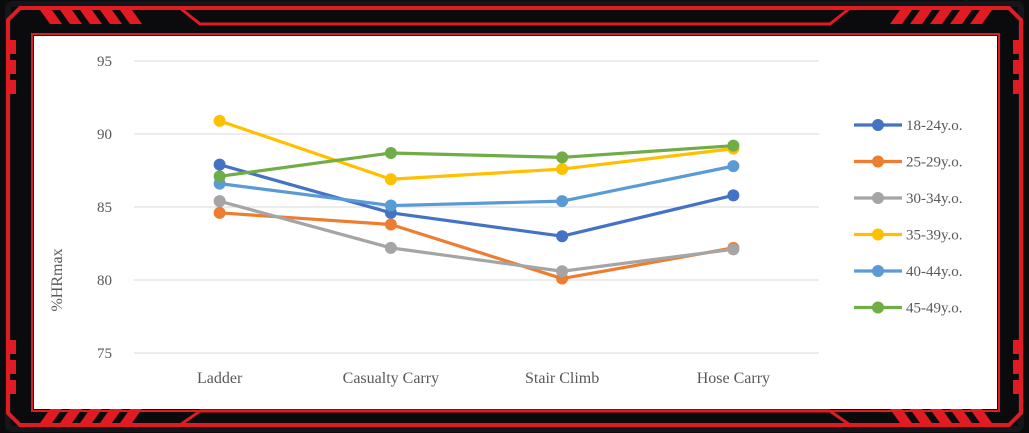 The image size is (1029, 433). I want to click on y-tick-label: 85, so click(104, 208).